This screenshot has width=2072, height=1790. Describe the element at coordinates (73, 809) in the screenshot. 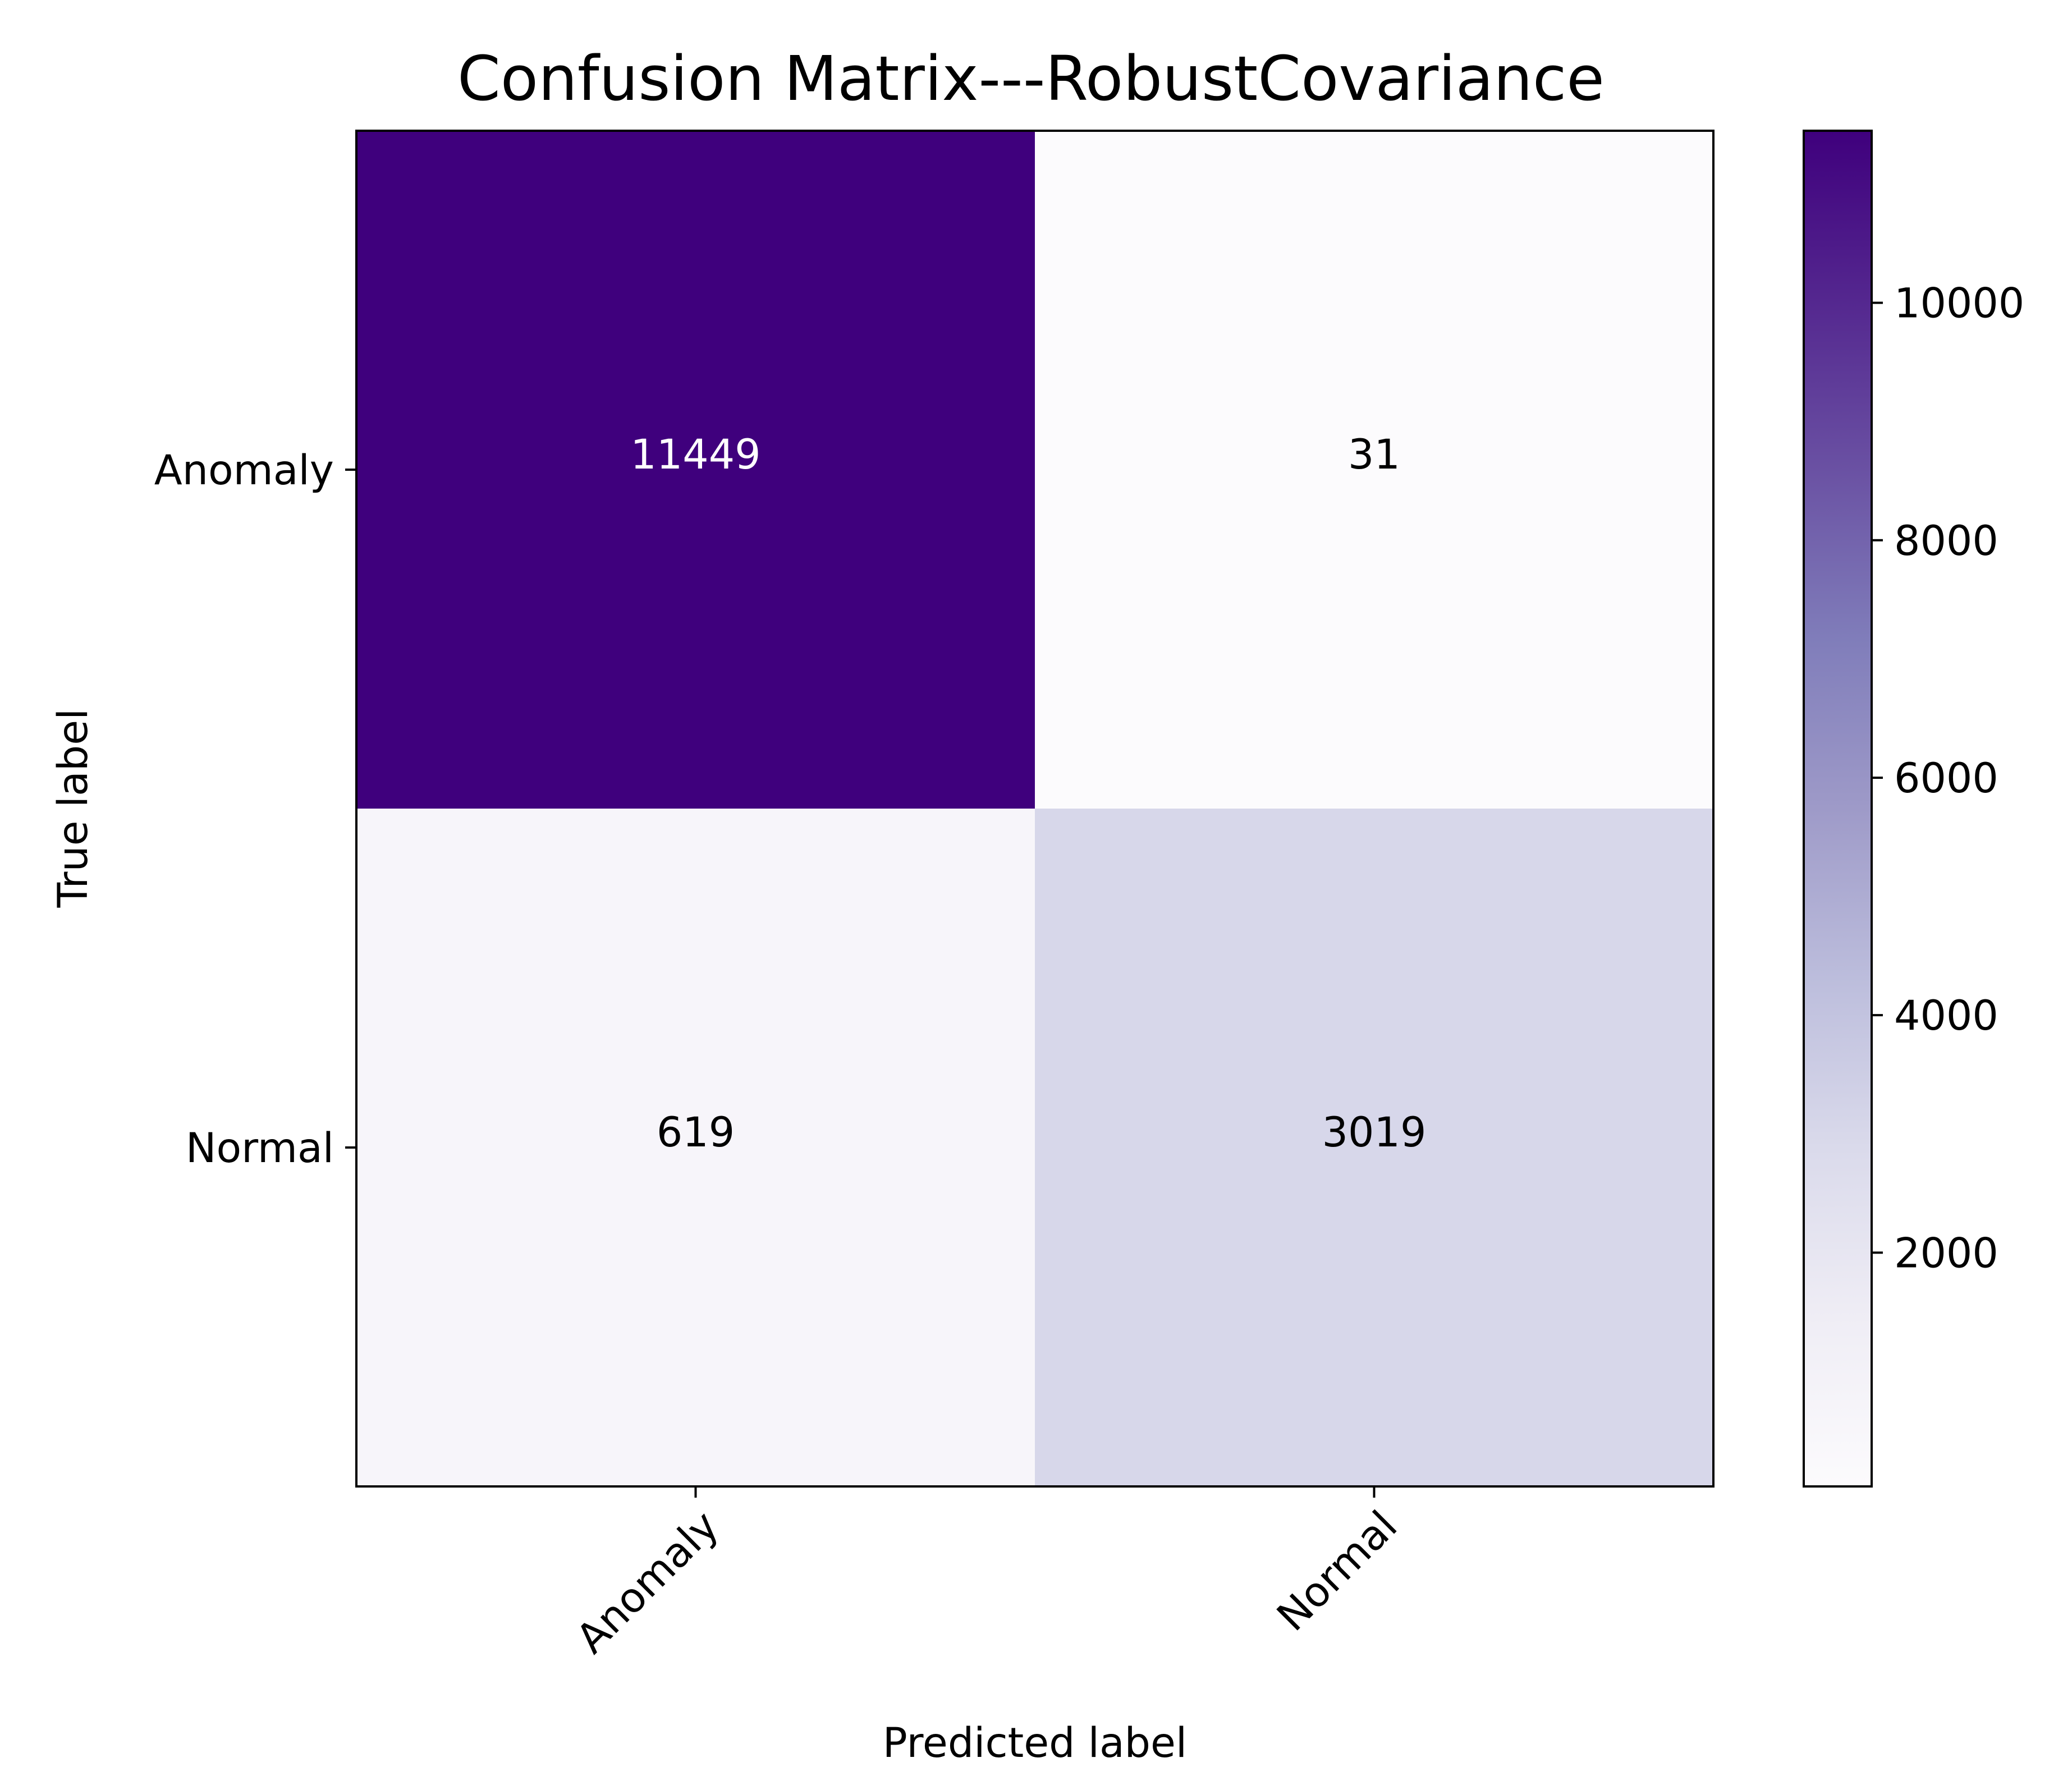

I see `y-axis-label: True label` at that location.